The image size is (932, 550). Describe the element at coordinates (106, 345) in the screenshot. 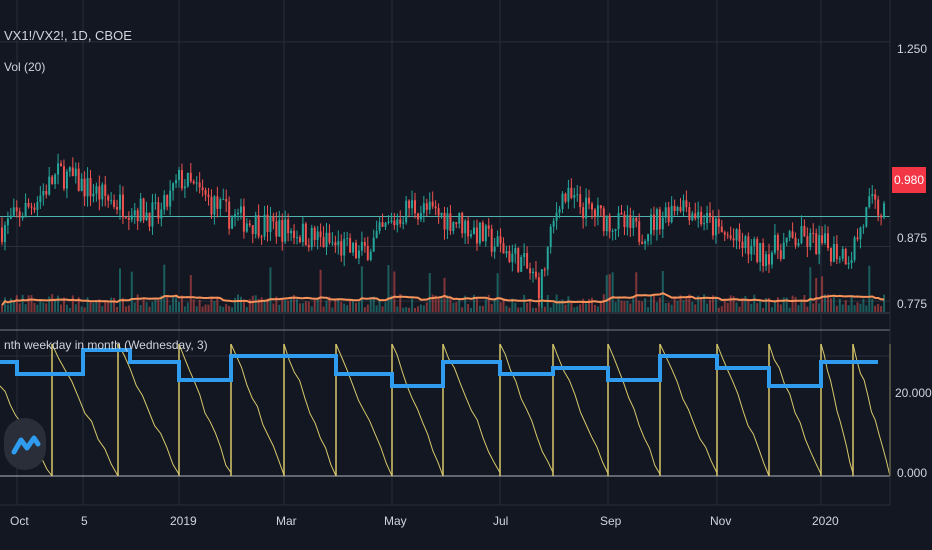

I see `indicator-title: nth weekday in month (Wednesday, 3)` at that location.